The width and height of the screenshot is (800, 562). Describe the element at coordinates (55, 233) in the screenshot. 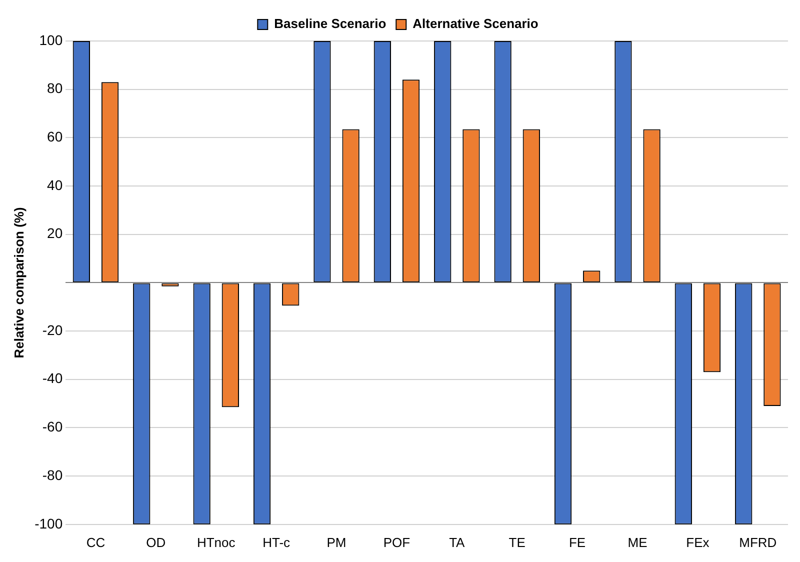

I see `y-tick-label: 20` at that location.